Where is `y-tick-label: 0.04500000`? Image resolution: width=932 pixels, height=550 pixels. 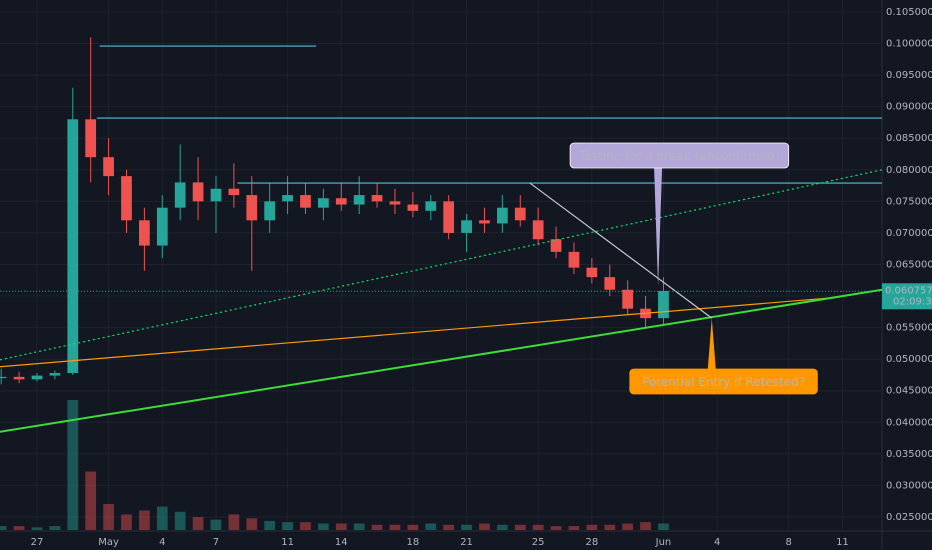
y-tick-label: 0.04500000 is located at coordinates (909, 391).